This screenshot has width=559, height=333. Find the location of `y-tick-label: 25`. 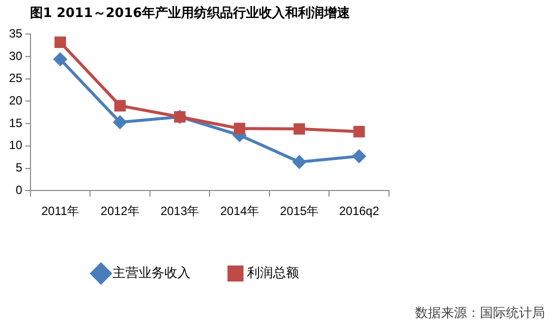

y-tick-label: 25 is located at coordinates (15, 78).